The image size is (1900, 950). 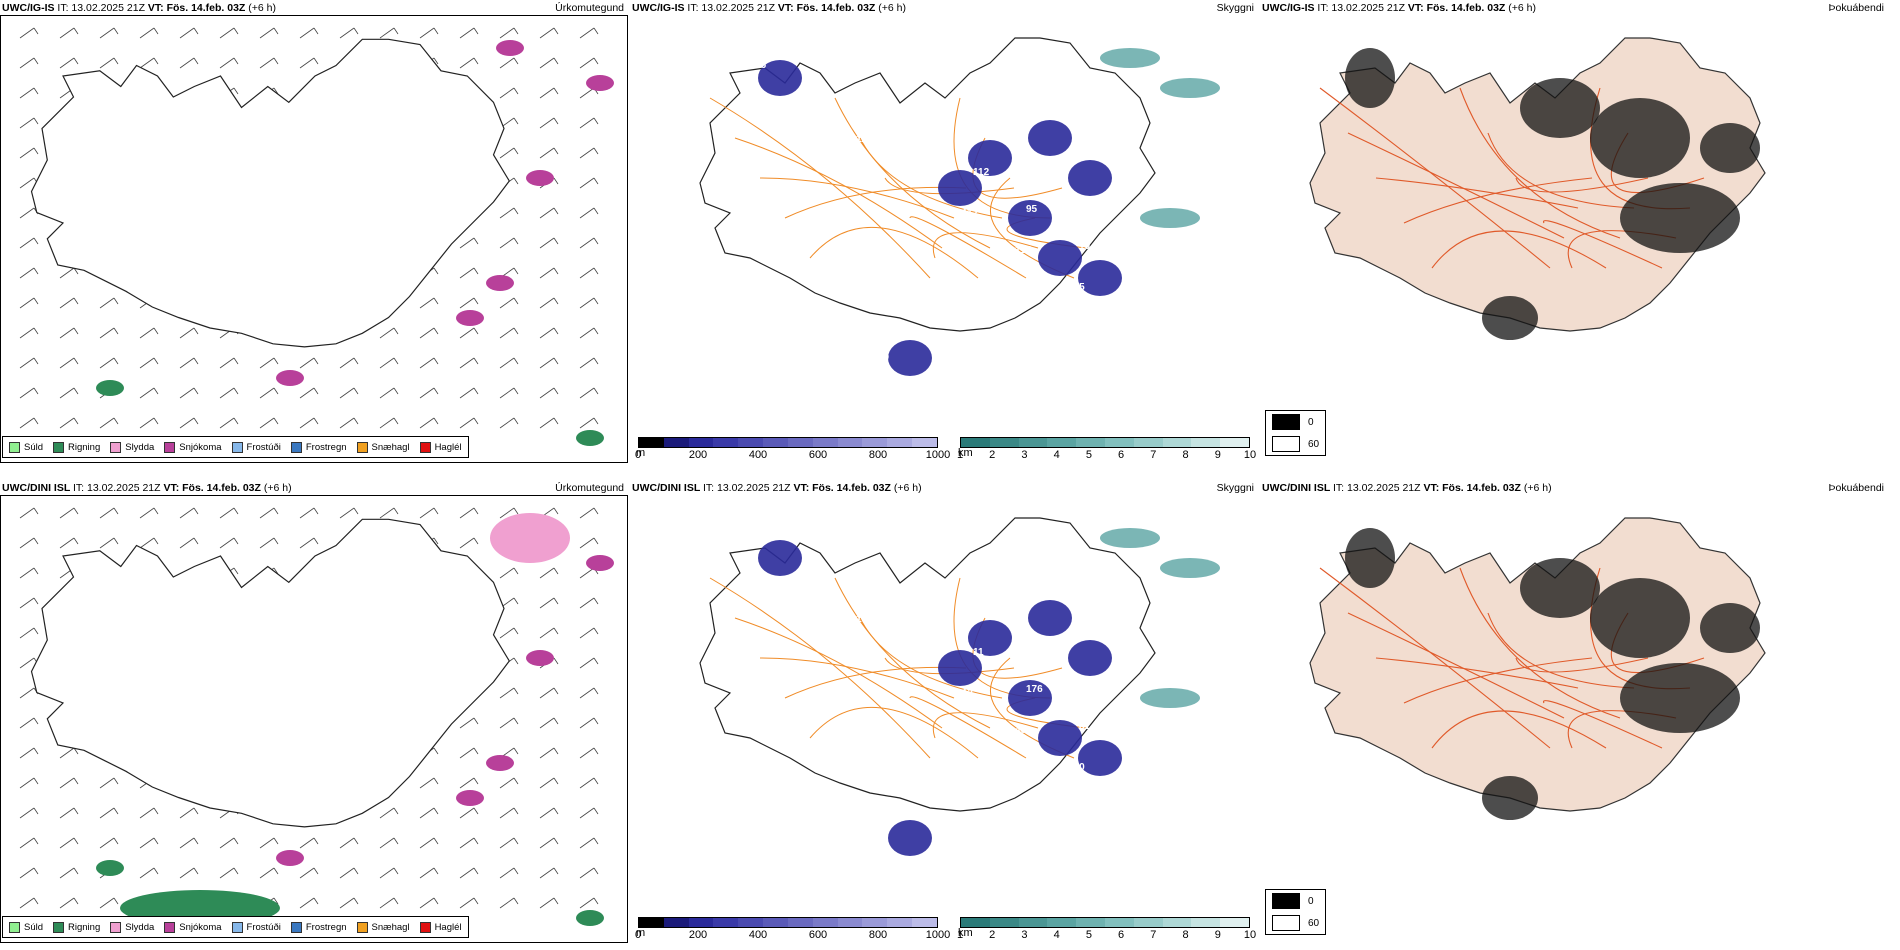 I want to click on precip-legend-label: Frostúði, so click(x=263, y=927).